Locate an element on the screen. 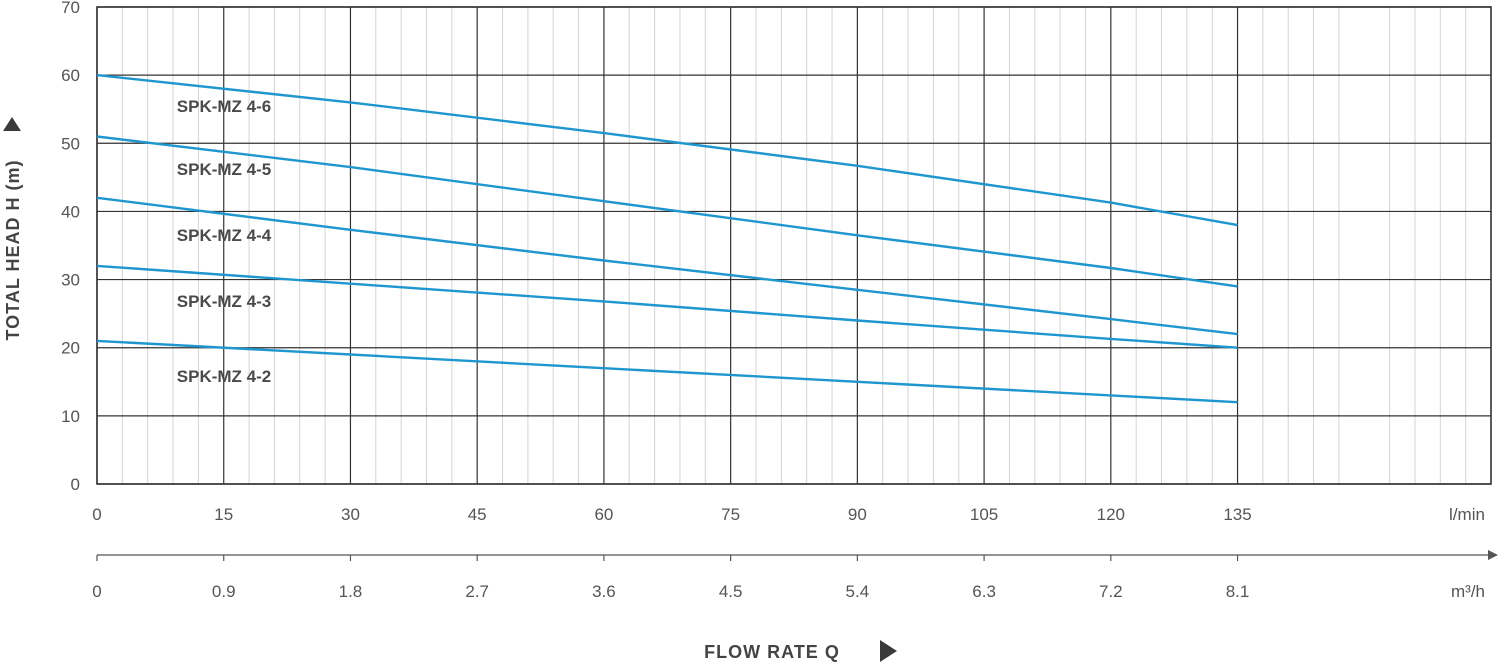 This screenshot has height=662, width=1500. y-tick-label: 40 is located at coordinates (70, 211).